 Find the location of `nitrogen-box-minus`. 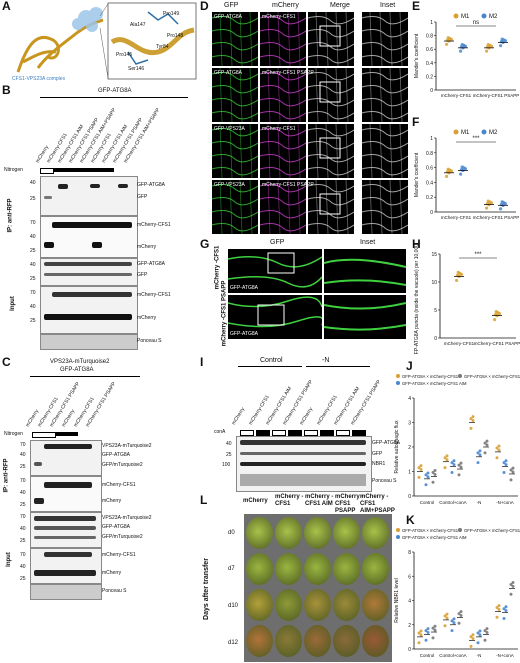

nitrogen-box-minus is located at coordinates (84, 170).